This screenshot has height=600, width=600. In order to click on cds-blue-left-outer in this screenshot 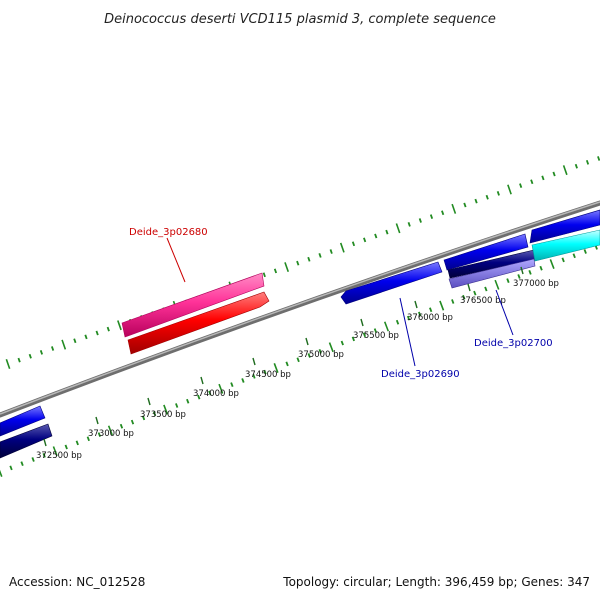, I will do `click(23, 421)`.